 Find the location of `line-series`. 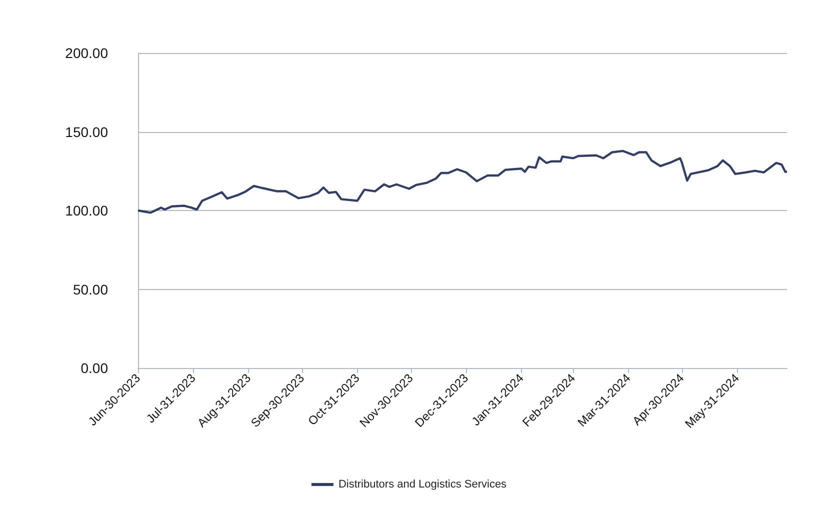

line-series is located at coordinates (462, 182).